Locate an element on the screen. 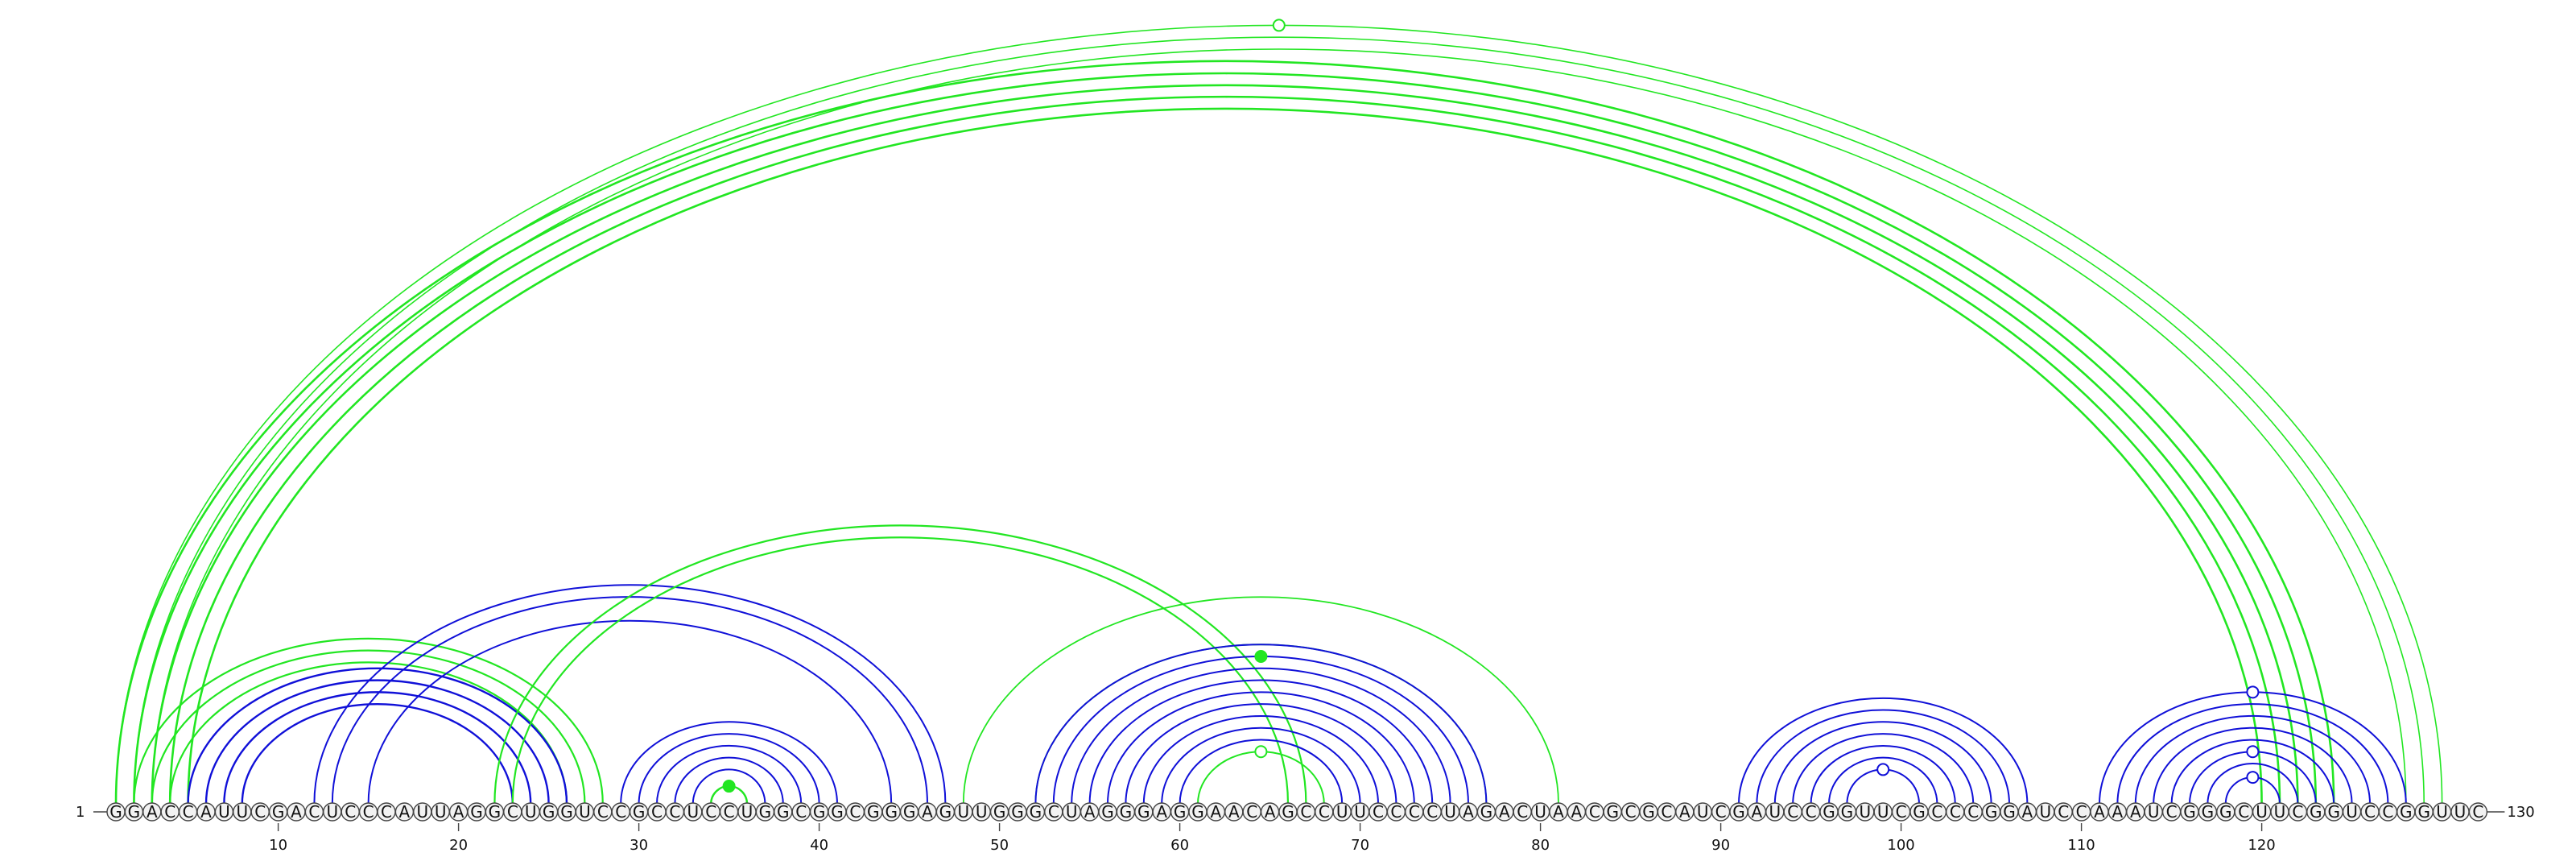 The image size is (2576, 861). nucleotide-circle is located at coordinates (2478, 812).